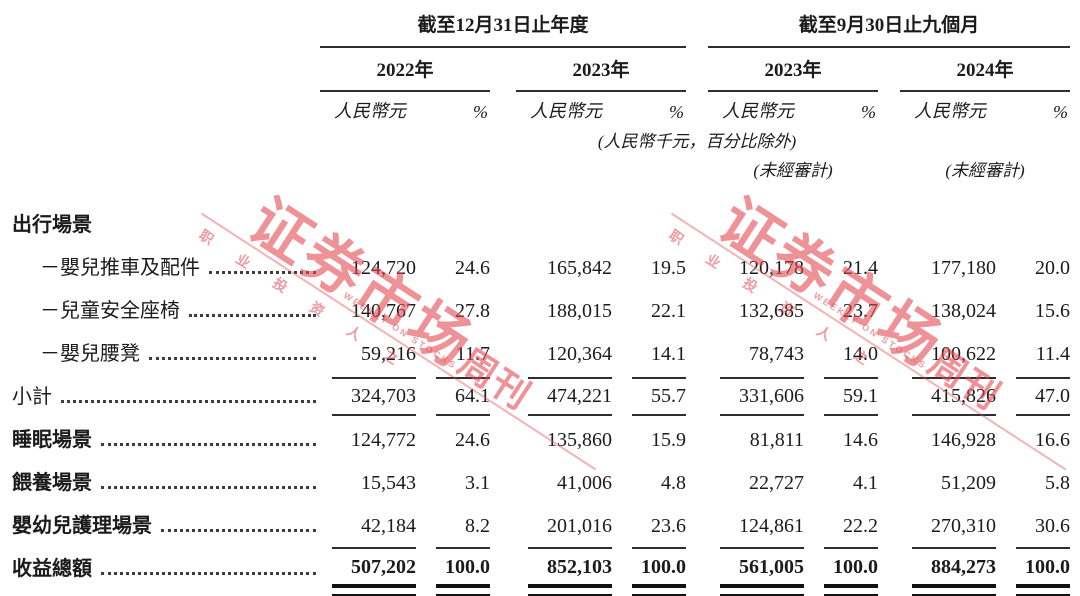 Image resolution: width=1080 pixels, height=596 pixels. I want to click on row-label: 睡眠場景, so click(52, 440).